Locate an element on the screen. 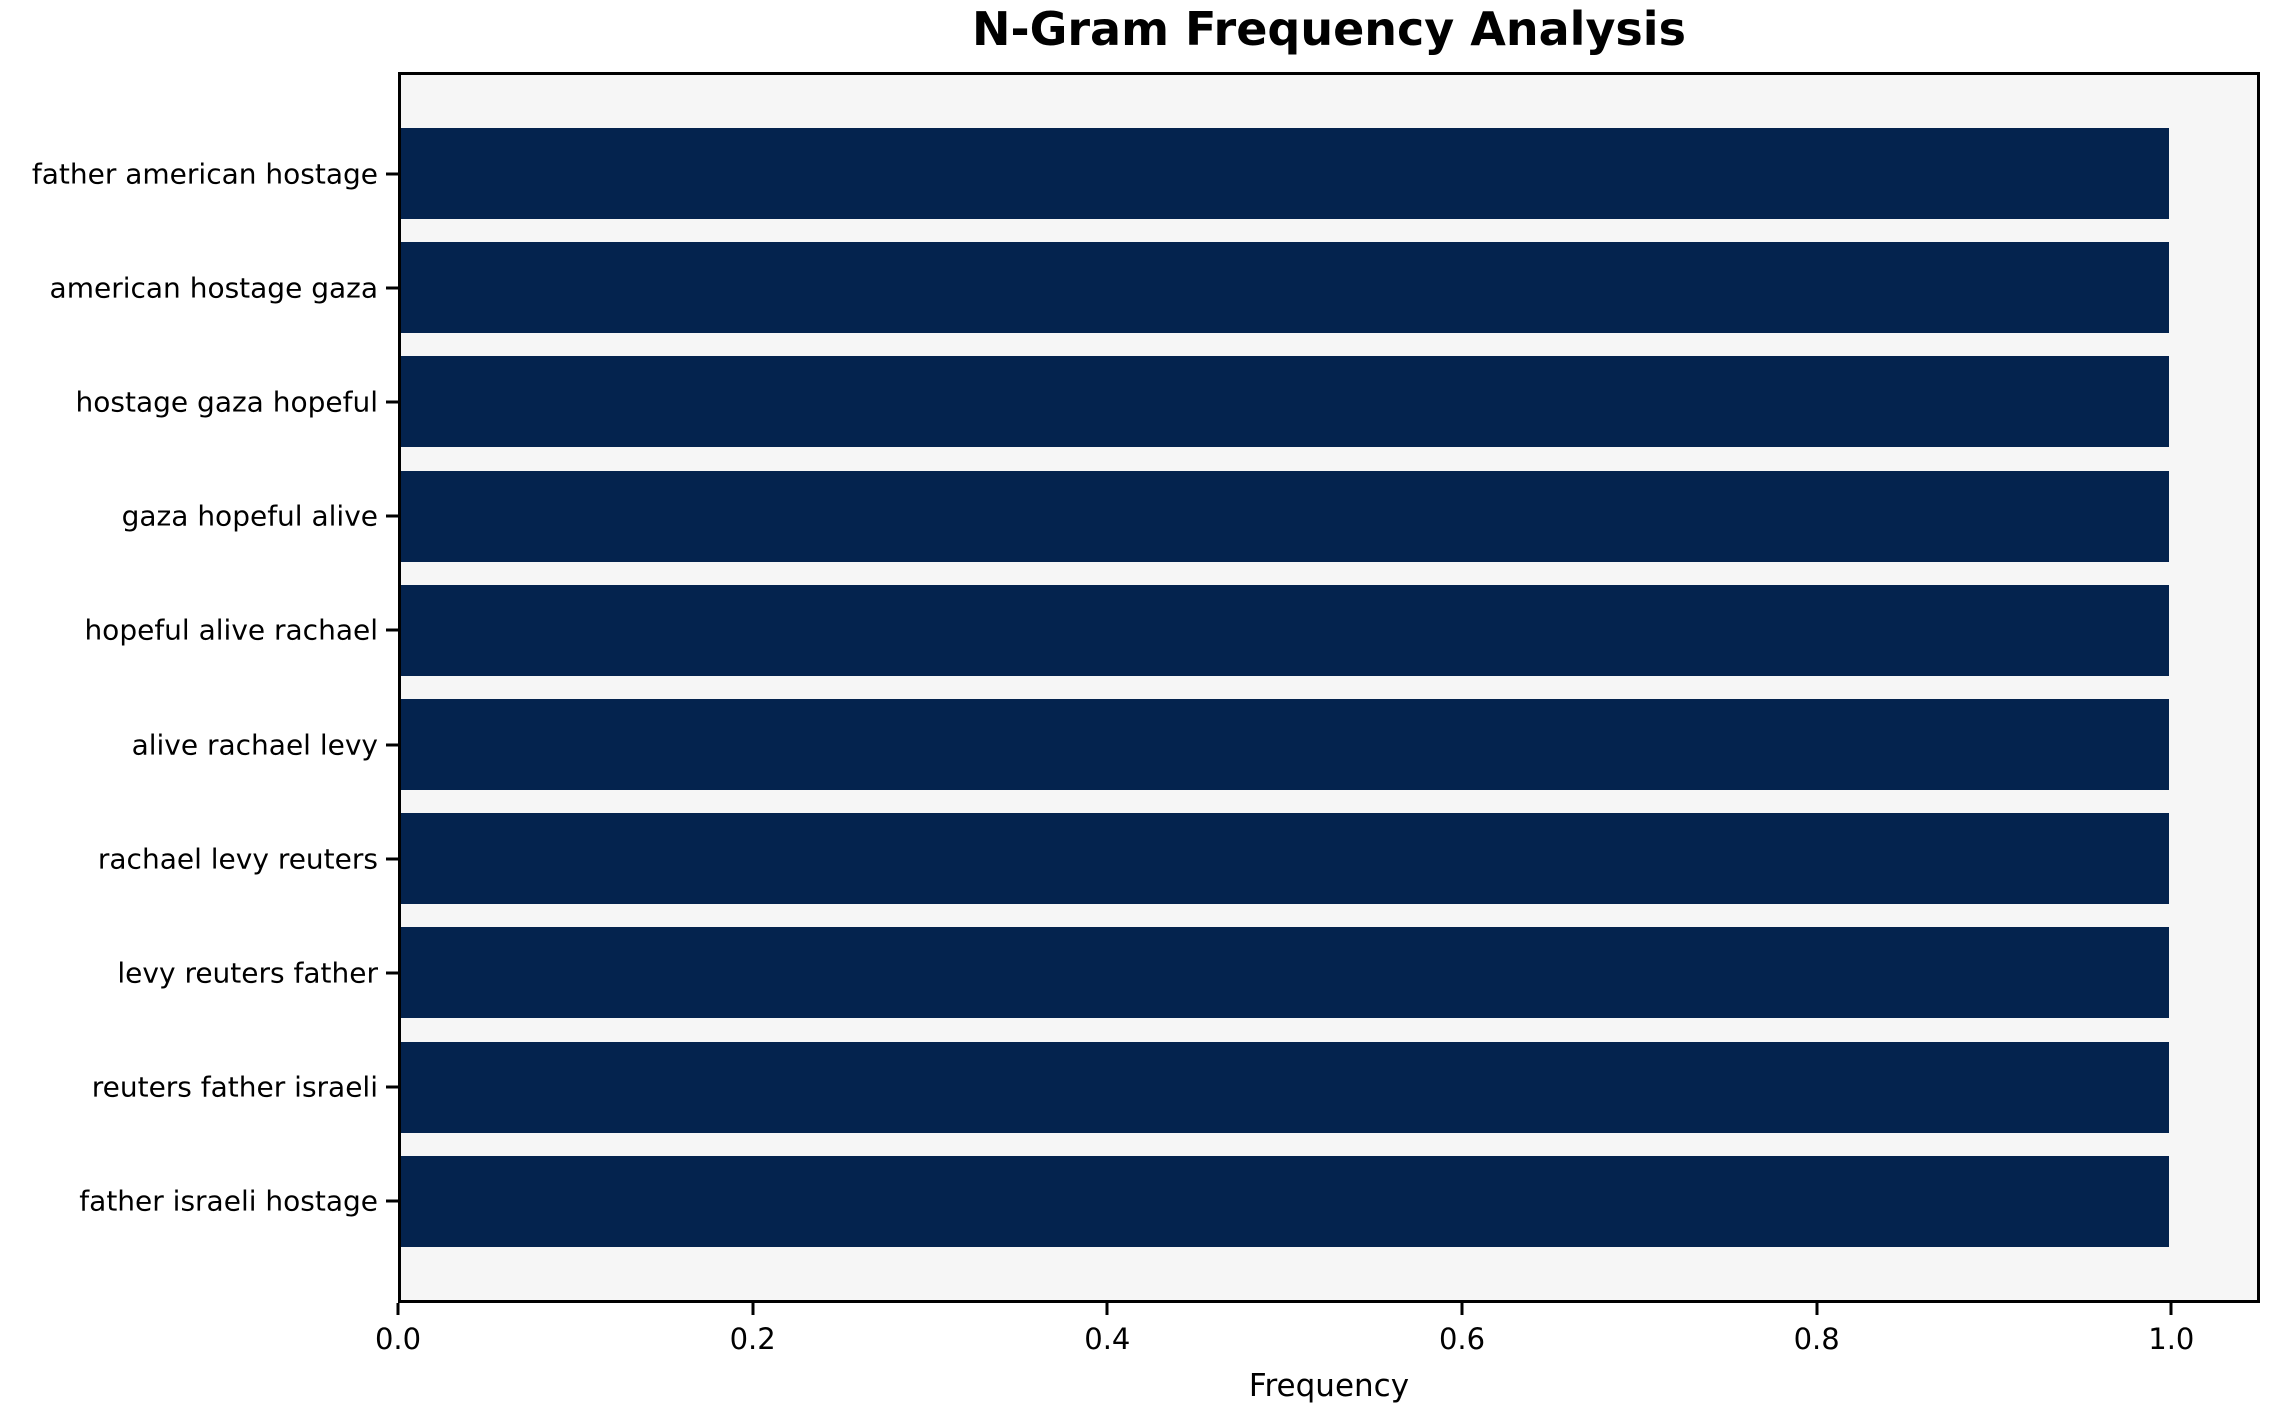 The image size is (2279, 1414). x-tick-label: 0.8 is located at coordinates (1816, 1339).